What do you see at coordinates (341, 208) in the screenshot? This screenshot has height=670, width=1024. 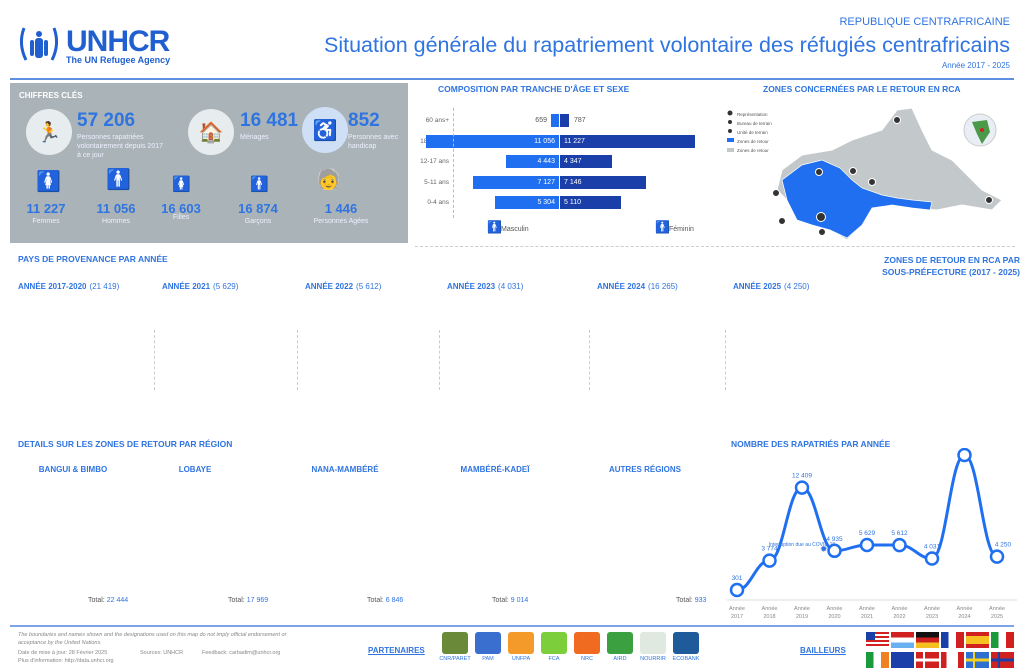 I see `elderly-value: 1 446` at bounding box center [341, 208].